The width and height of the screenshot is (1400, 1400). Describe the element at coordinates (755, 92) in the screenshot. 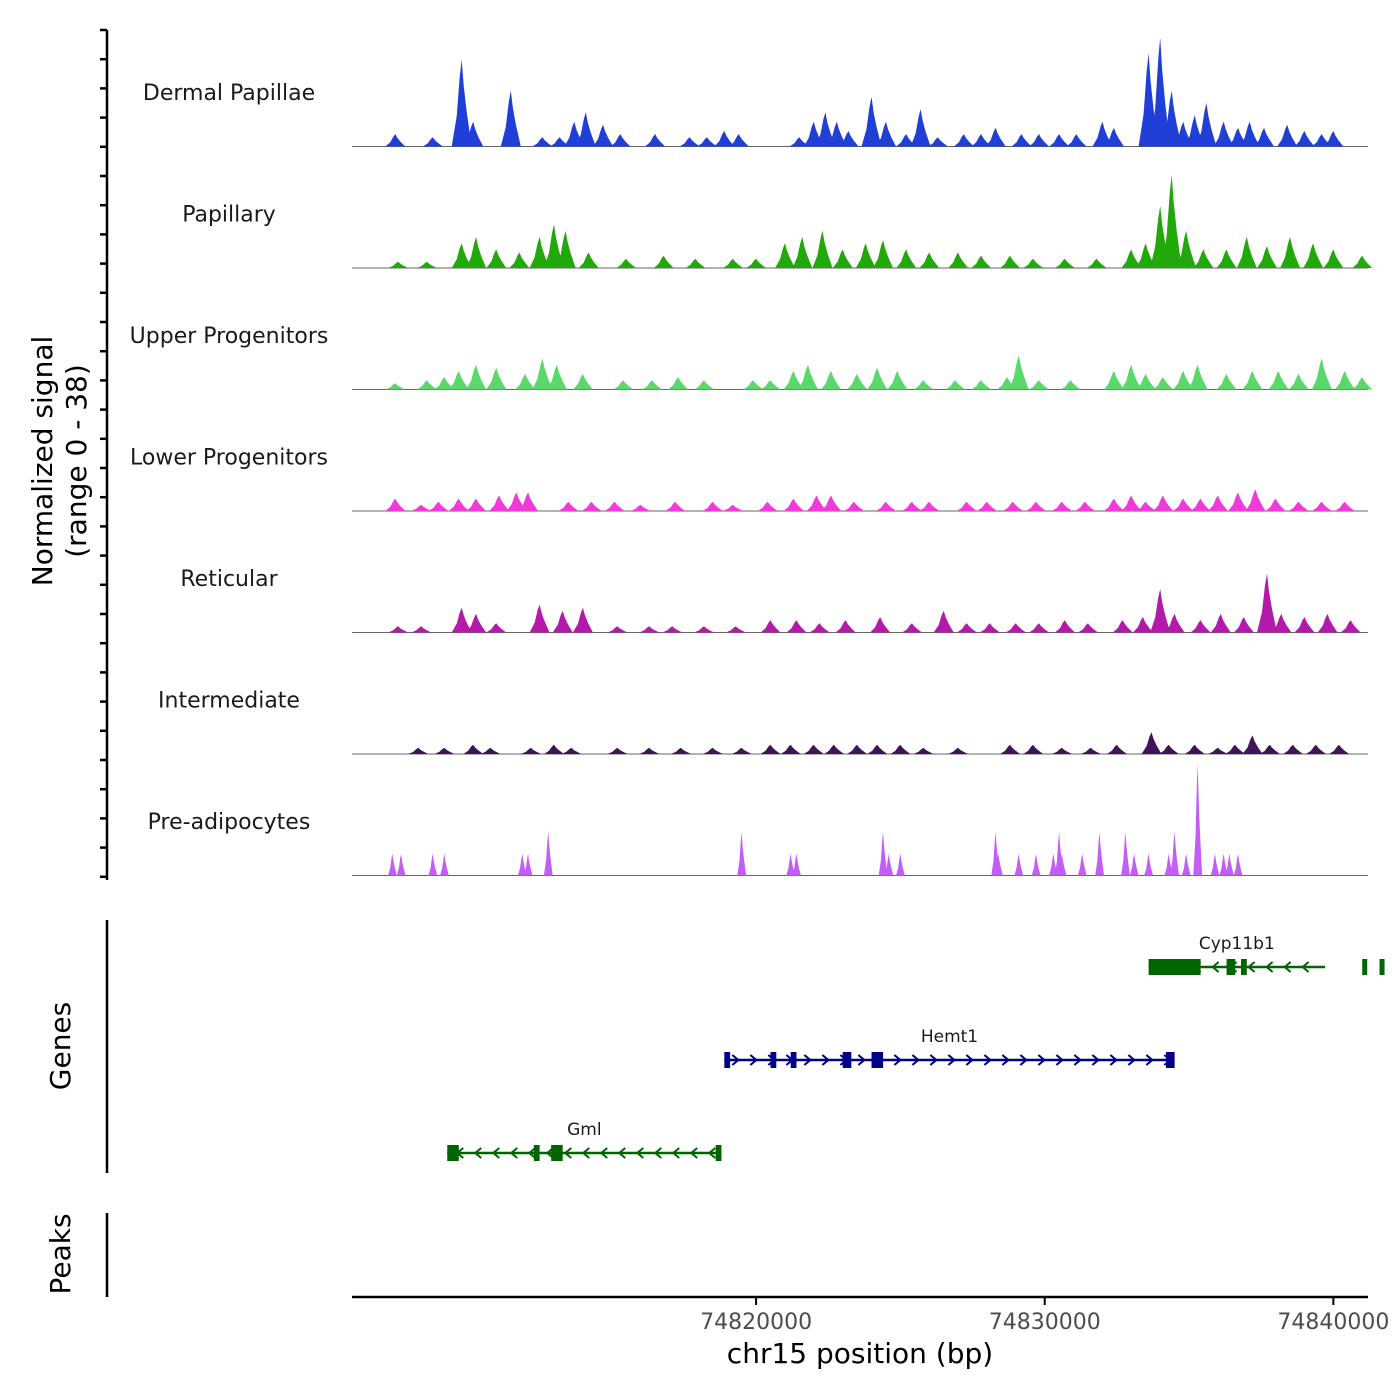

I see `track-0: Dermal Papillae` at that location.